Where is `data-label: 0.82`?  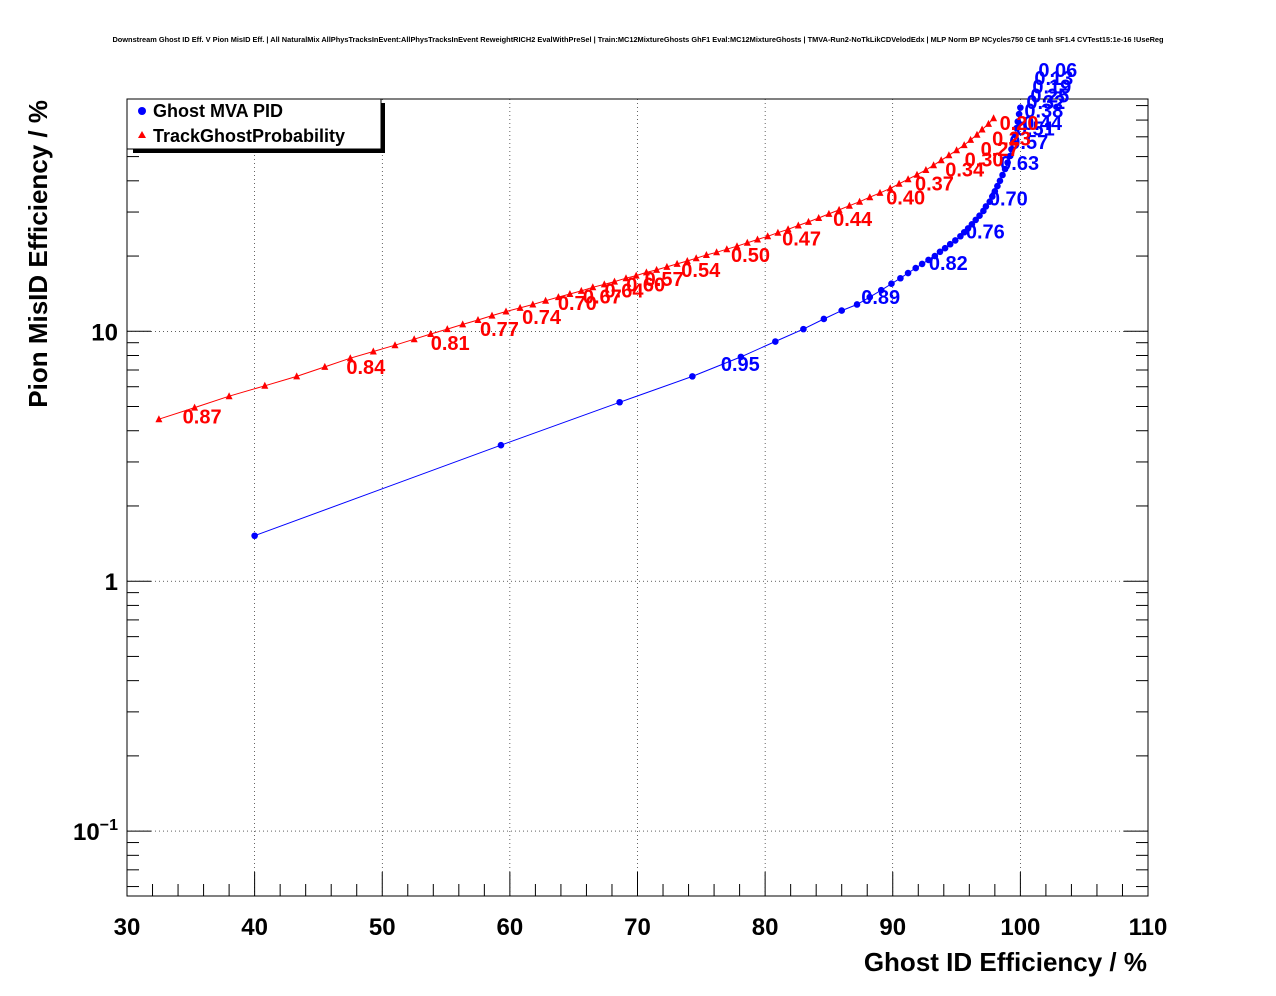 data-label: 0.82 is located at coordinates (948, 264).